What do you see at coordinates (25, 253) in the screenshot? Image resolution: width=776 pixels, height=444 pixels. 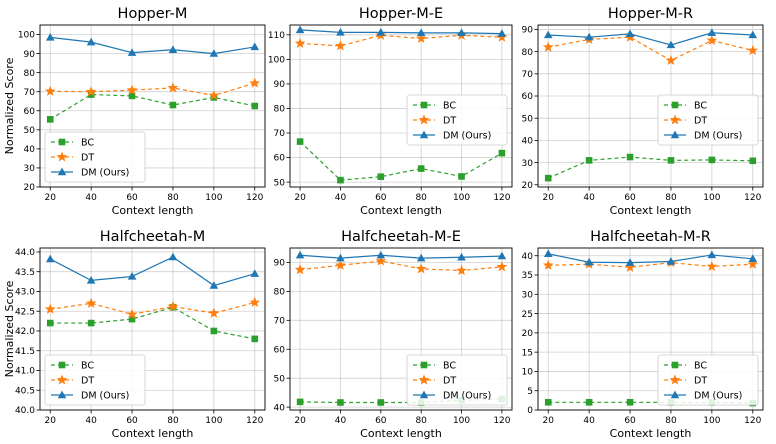 I see `y-tick-label: 44.0` at bounding box center [25, 253].